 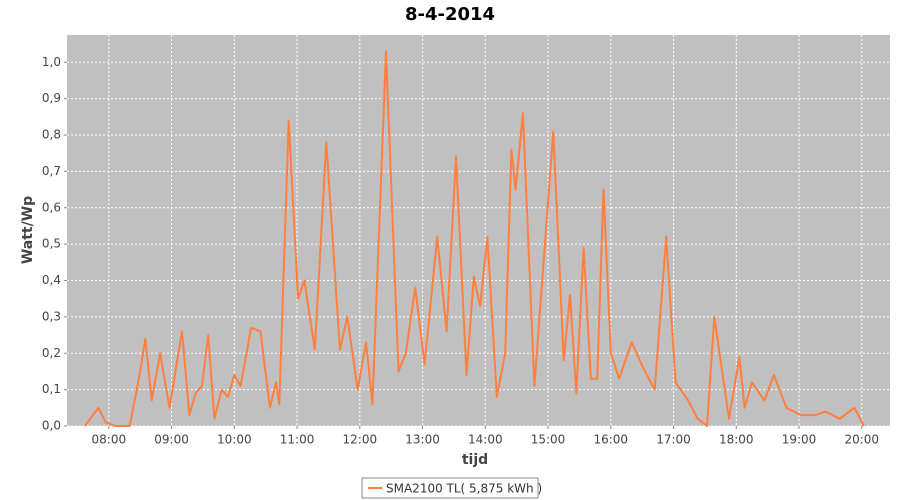 I want to click on y-axis-label: Watt/Wp, so click(x=28, y=230).